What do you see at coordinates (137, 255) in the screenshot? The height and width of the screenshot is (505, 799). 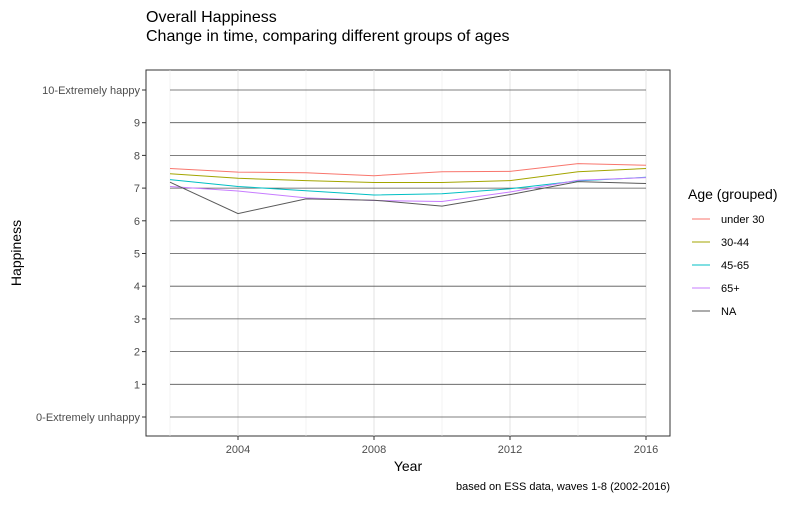 I see `y-tick-label: 5` at bounding box center [137, 255].